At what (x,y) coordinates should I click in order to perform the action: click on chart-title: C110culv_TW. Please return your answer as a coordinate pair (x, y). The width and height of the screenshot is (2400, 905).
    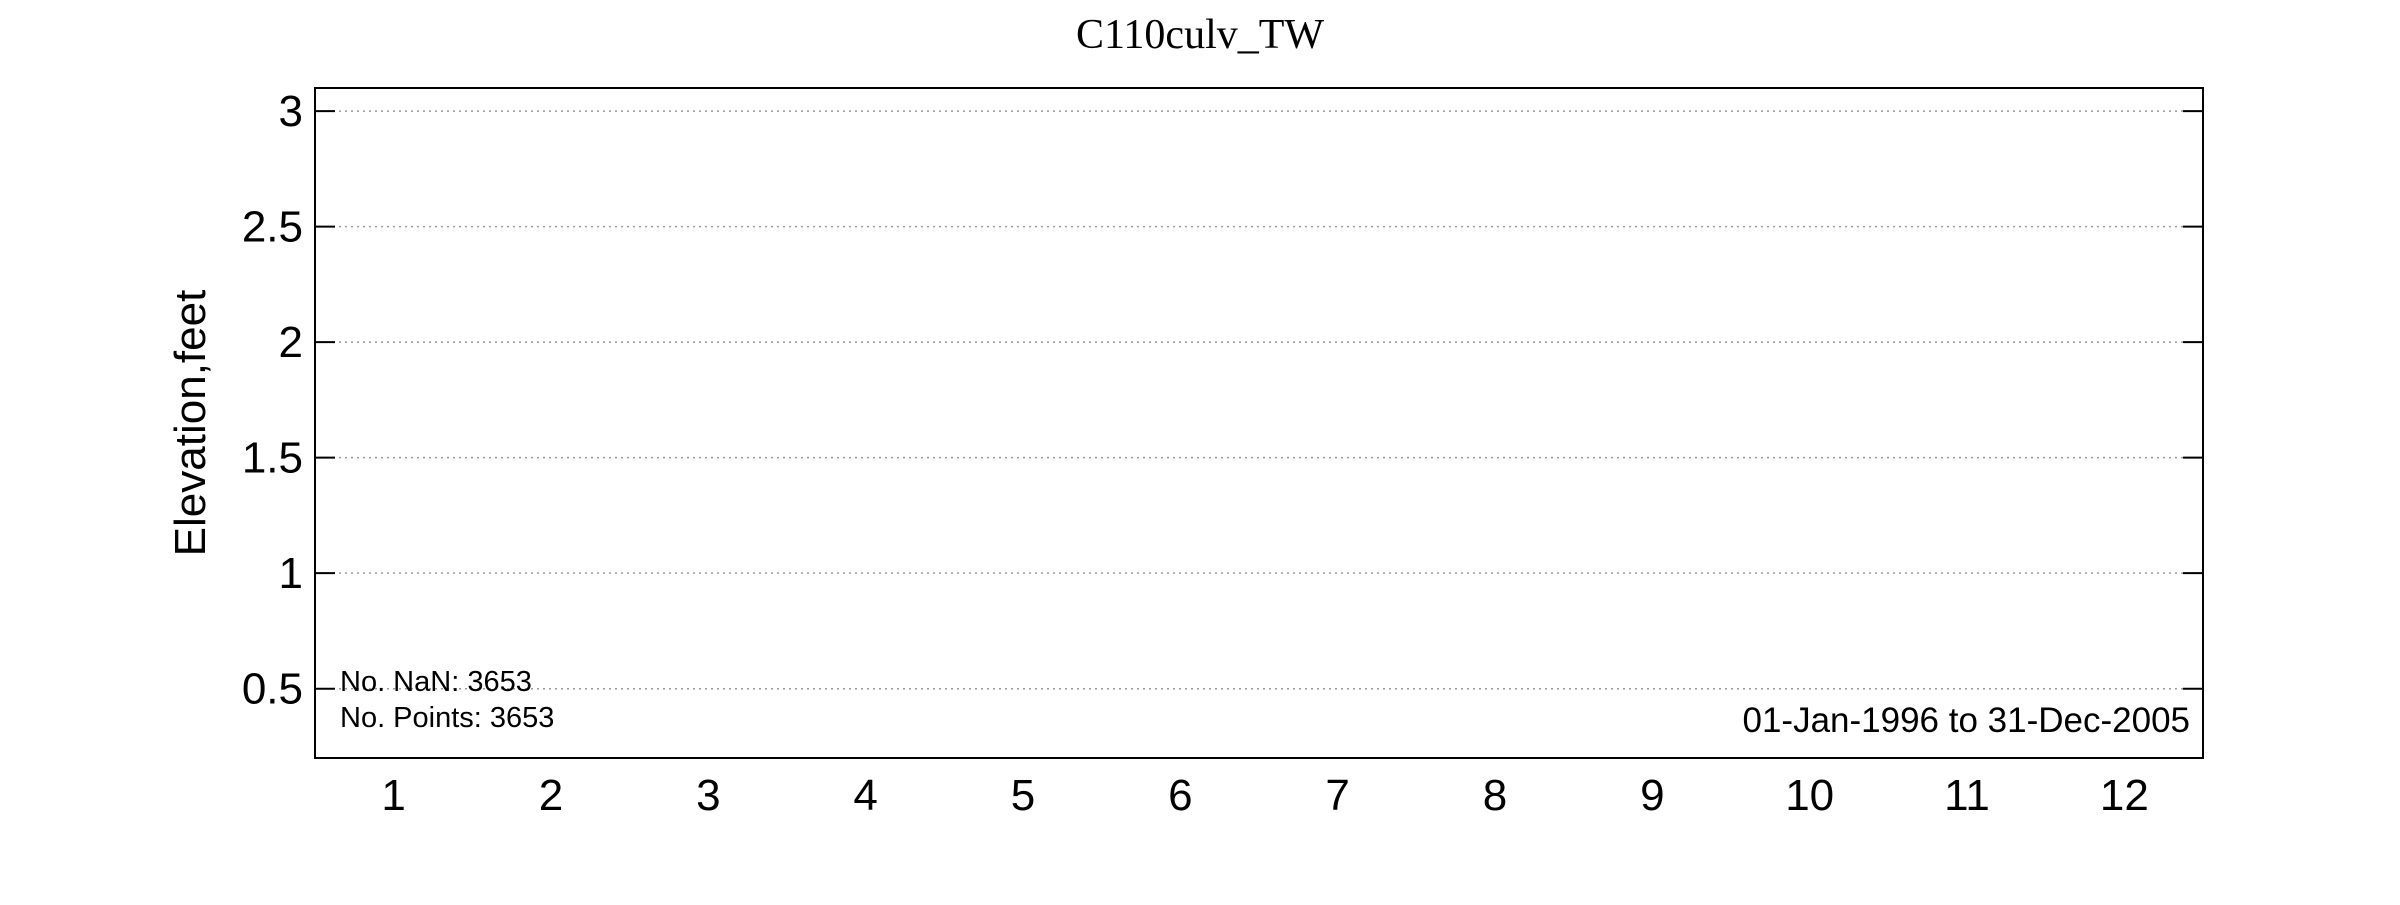
    Looking at the image, I should click on (1200, 35).